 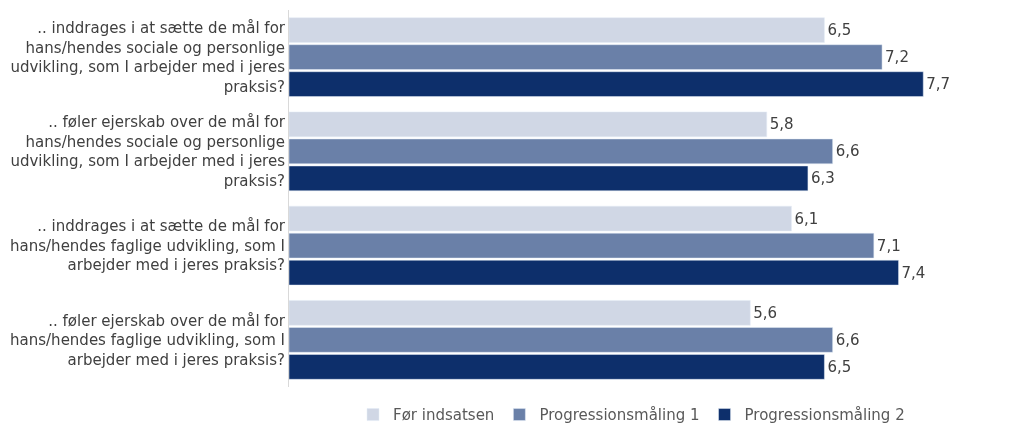 What do you see at coordinates (913, 272) in the screenshot?
I see `data-label: 7,4` at bounding box center [913, 272].